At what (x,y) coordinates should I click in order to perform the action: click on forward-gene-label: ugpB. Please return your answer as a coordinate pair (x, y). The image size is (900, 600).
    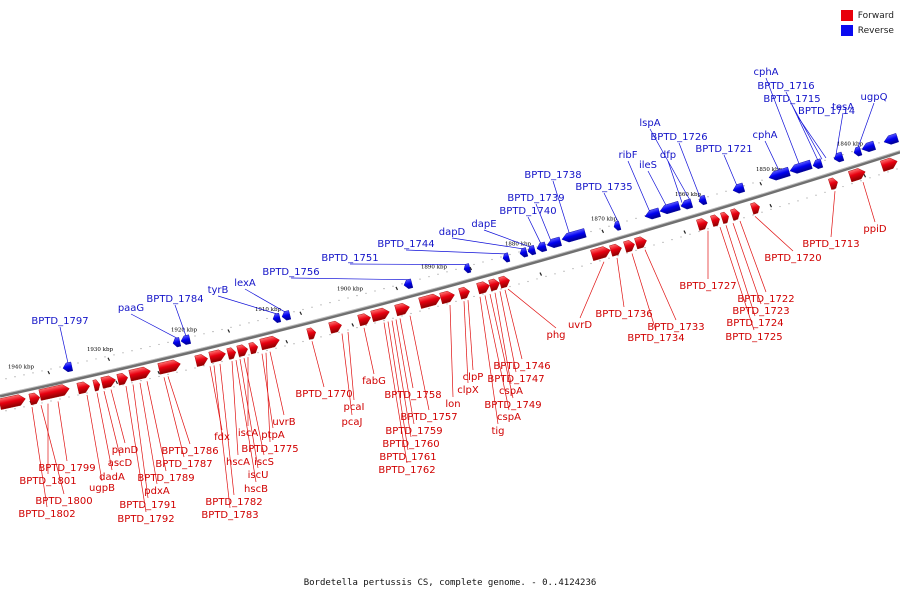
    Looking at the image, I should click on (102, 488).